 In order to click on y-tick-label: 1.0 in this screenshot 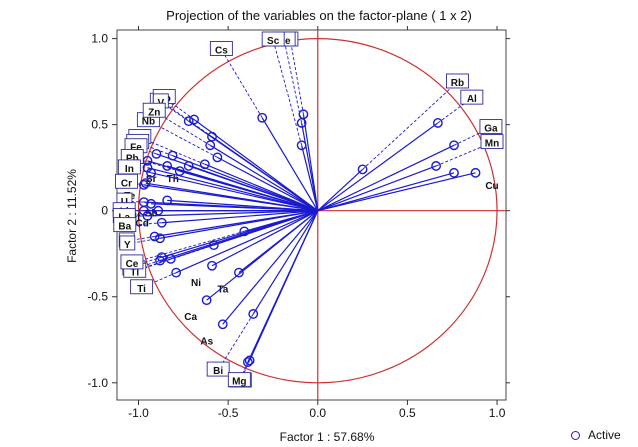, I will do `click(99, 39)`.